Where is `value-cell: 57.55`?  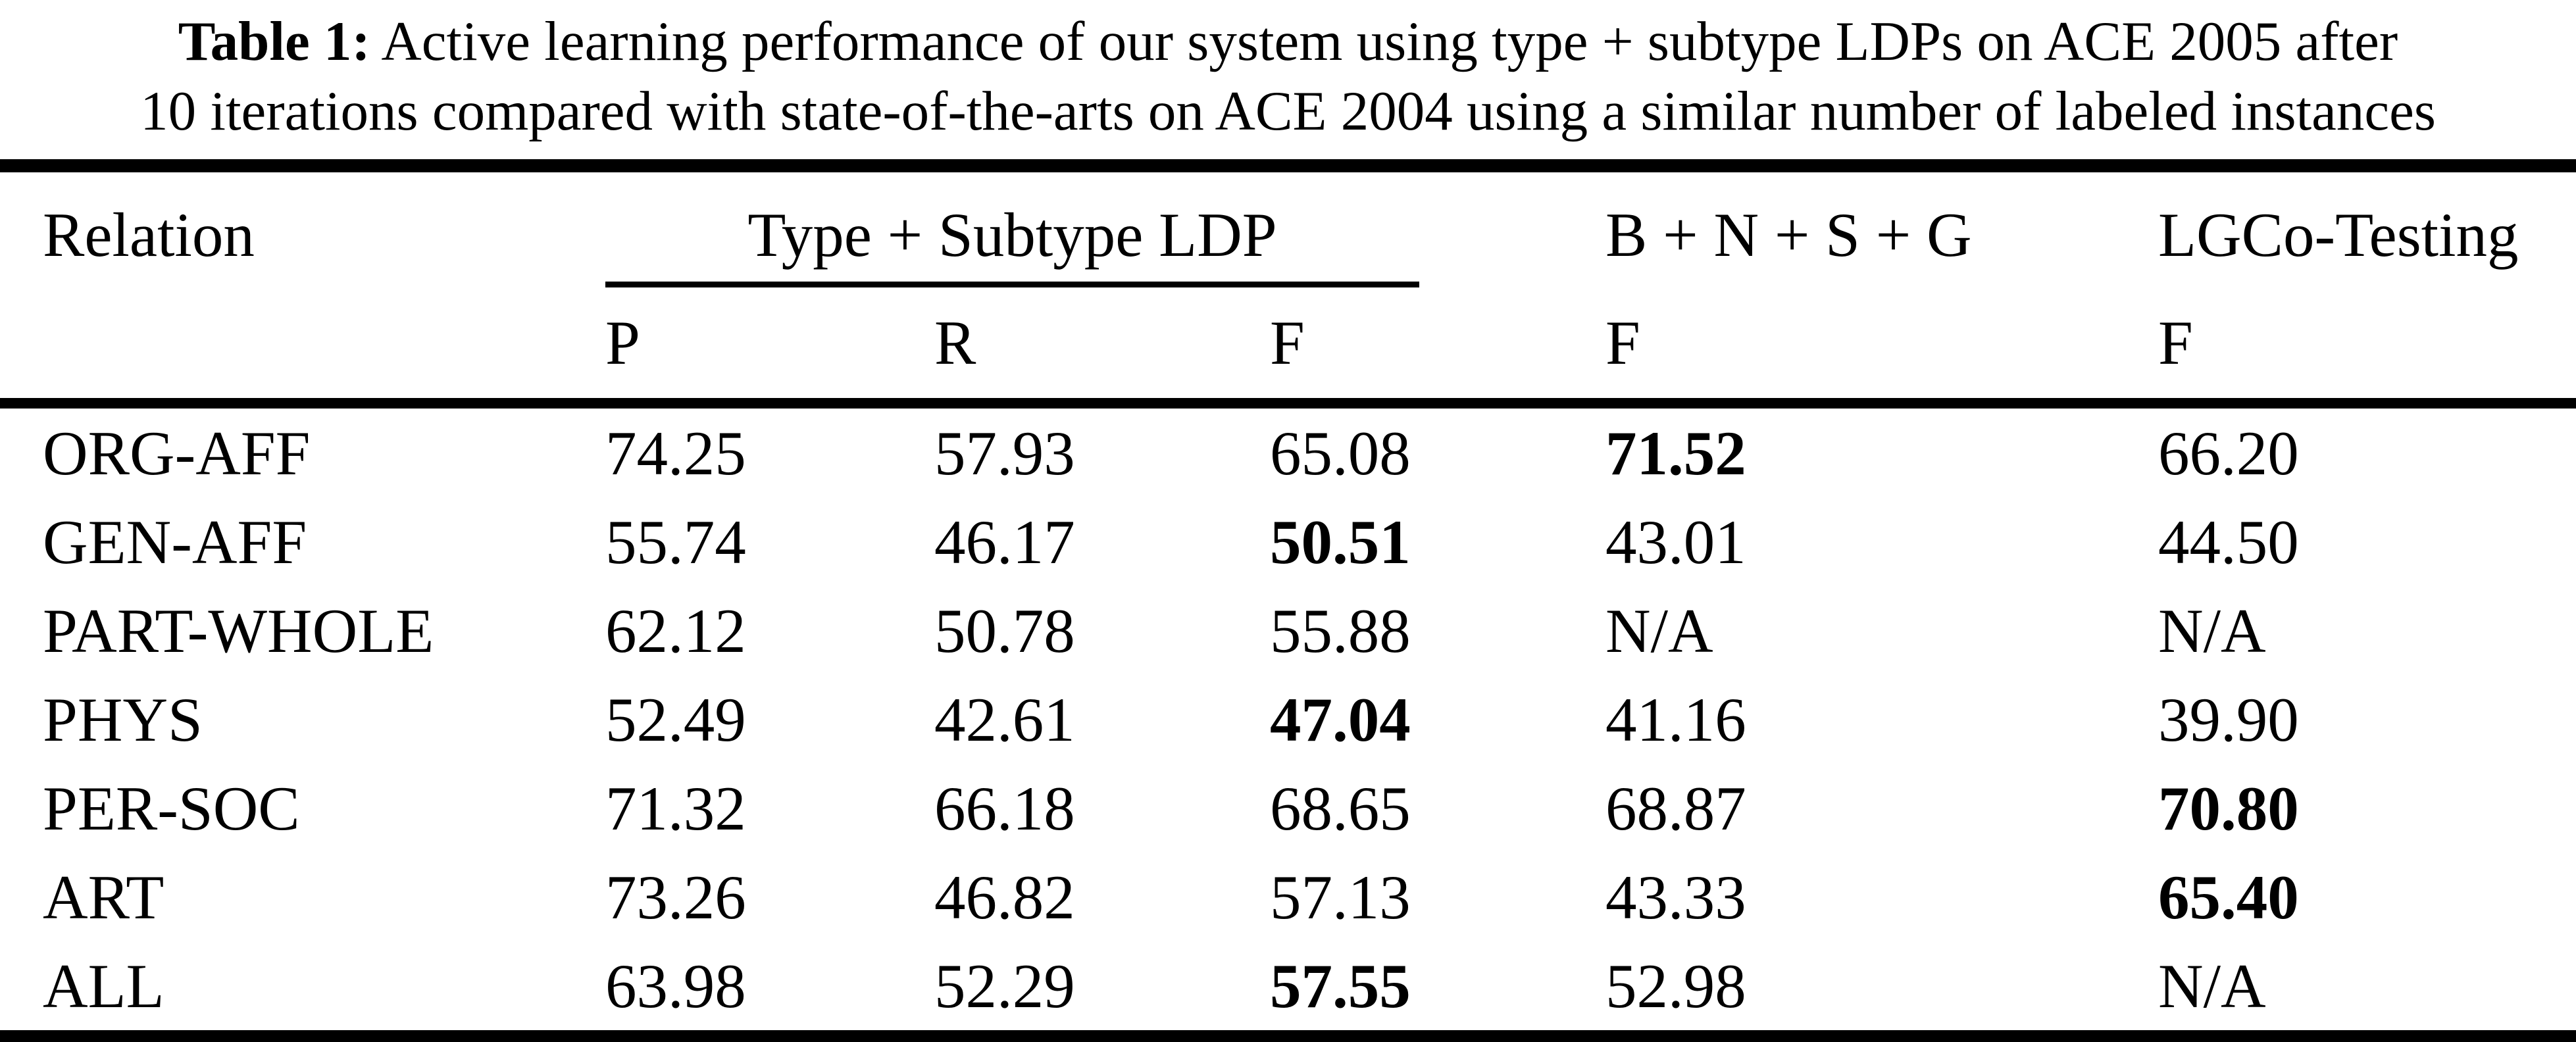
value-cell: 57.55 is located at coordinates (1340, 986).